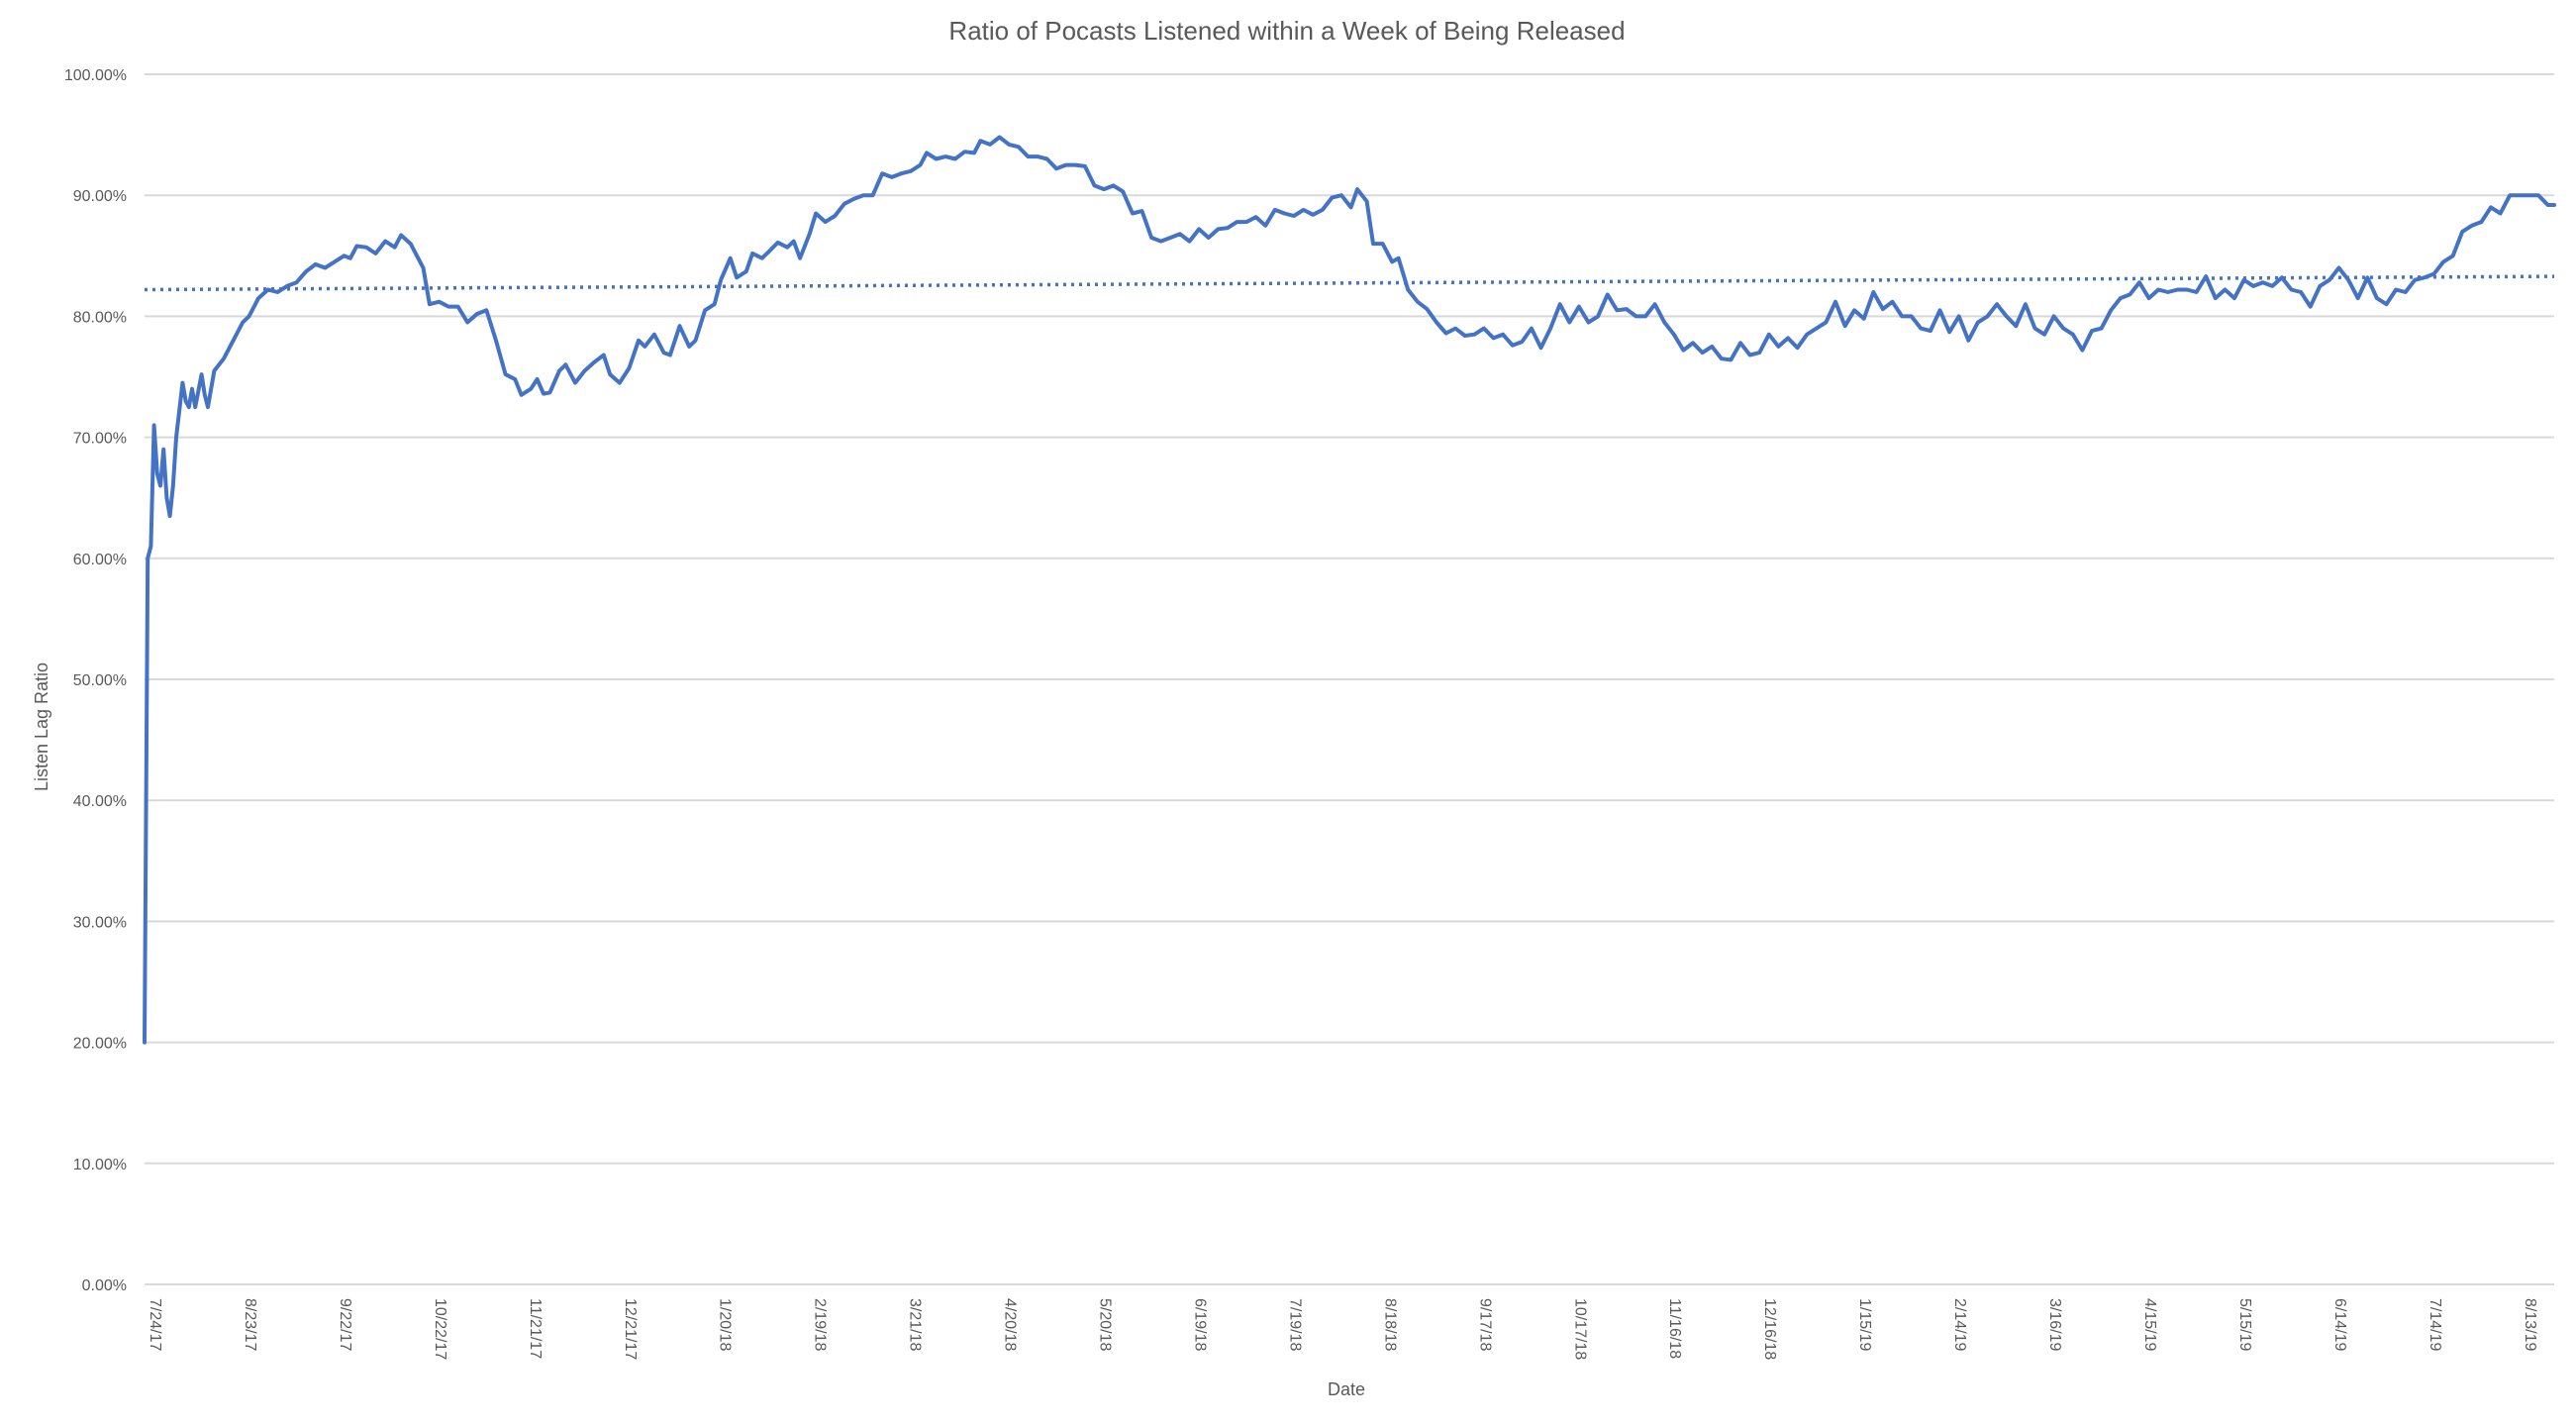 The height and width of the screenshot is (1427, 2576). Describe the element at coordinates (821, 1324) in the screenshot. I see `x-tick-label: 2/19/18` at that location.